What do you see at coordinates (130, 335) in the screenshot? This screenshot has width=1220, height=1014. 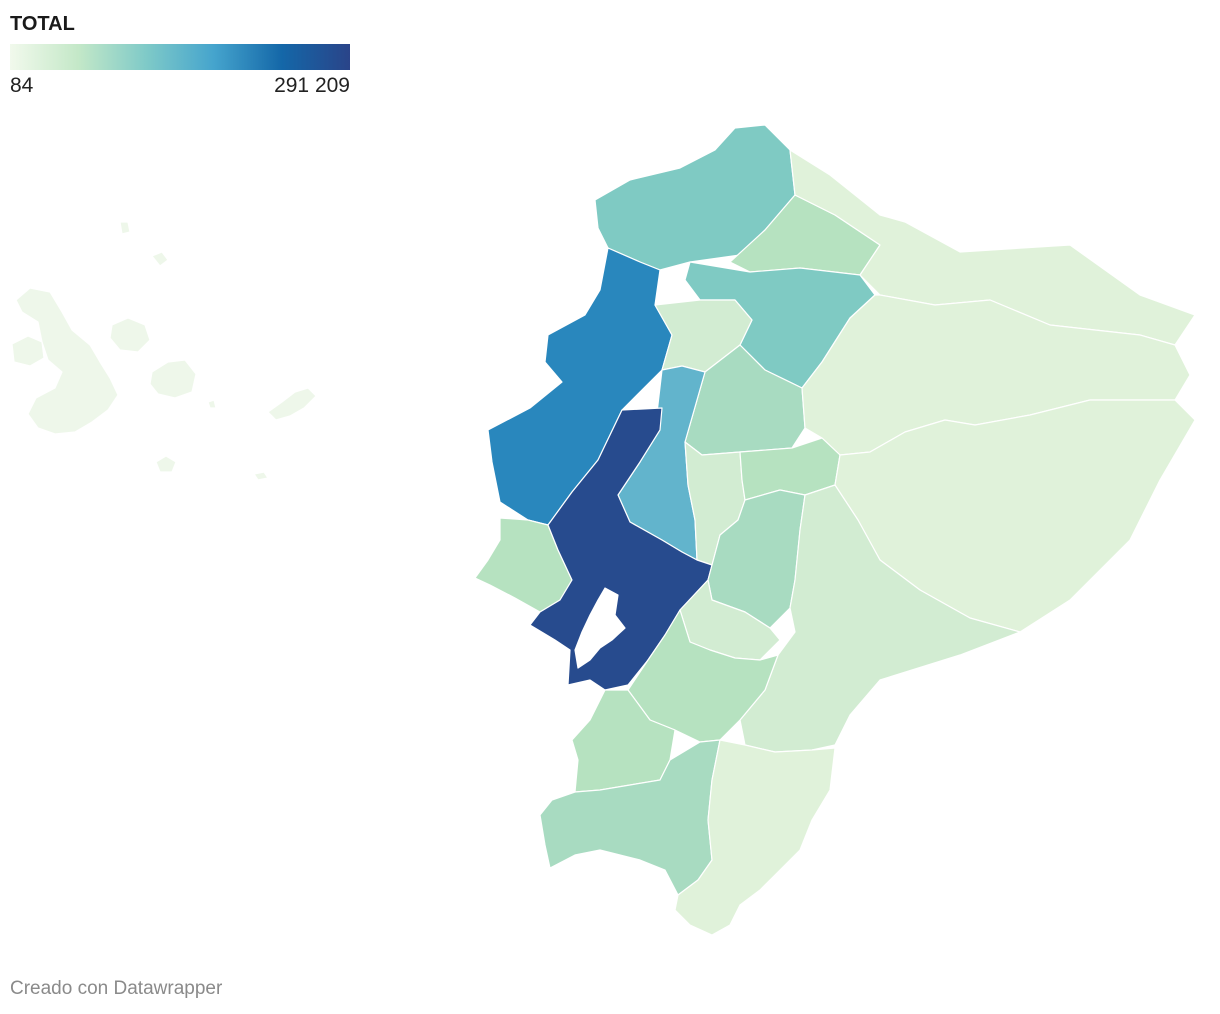 I see `region-galapagos-santiago` at bounding box center [130, 335].